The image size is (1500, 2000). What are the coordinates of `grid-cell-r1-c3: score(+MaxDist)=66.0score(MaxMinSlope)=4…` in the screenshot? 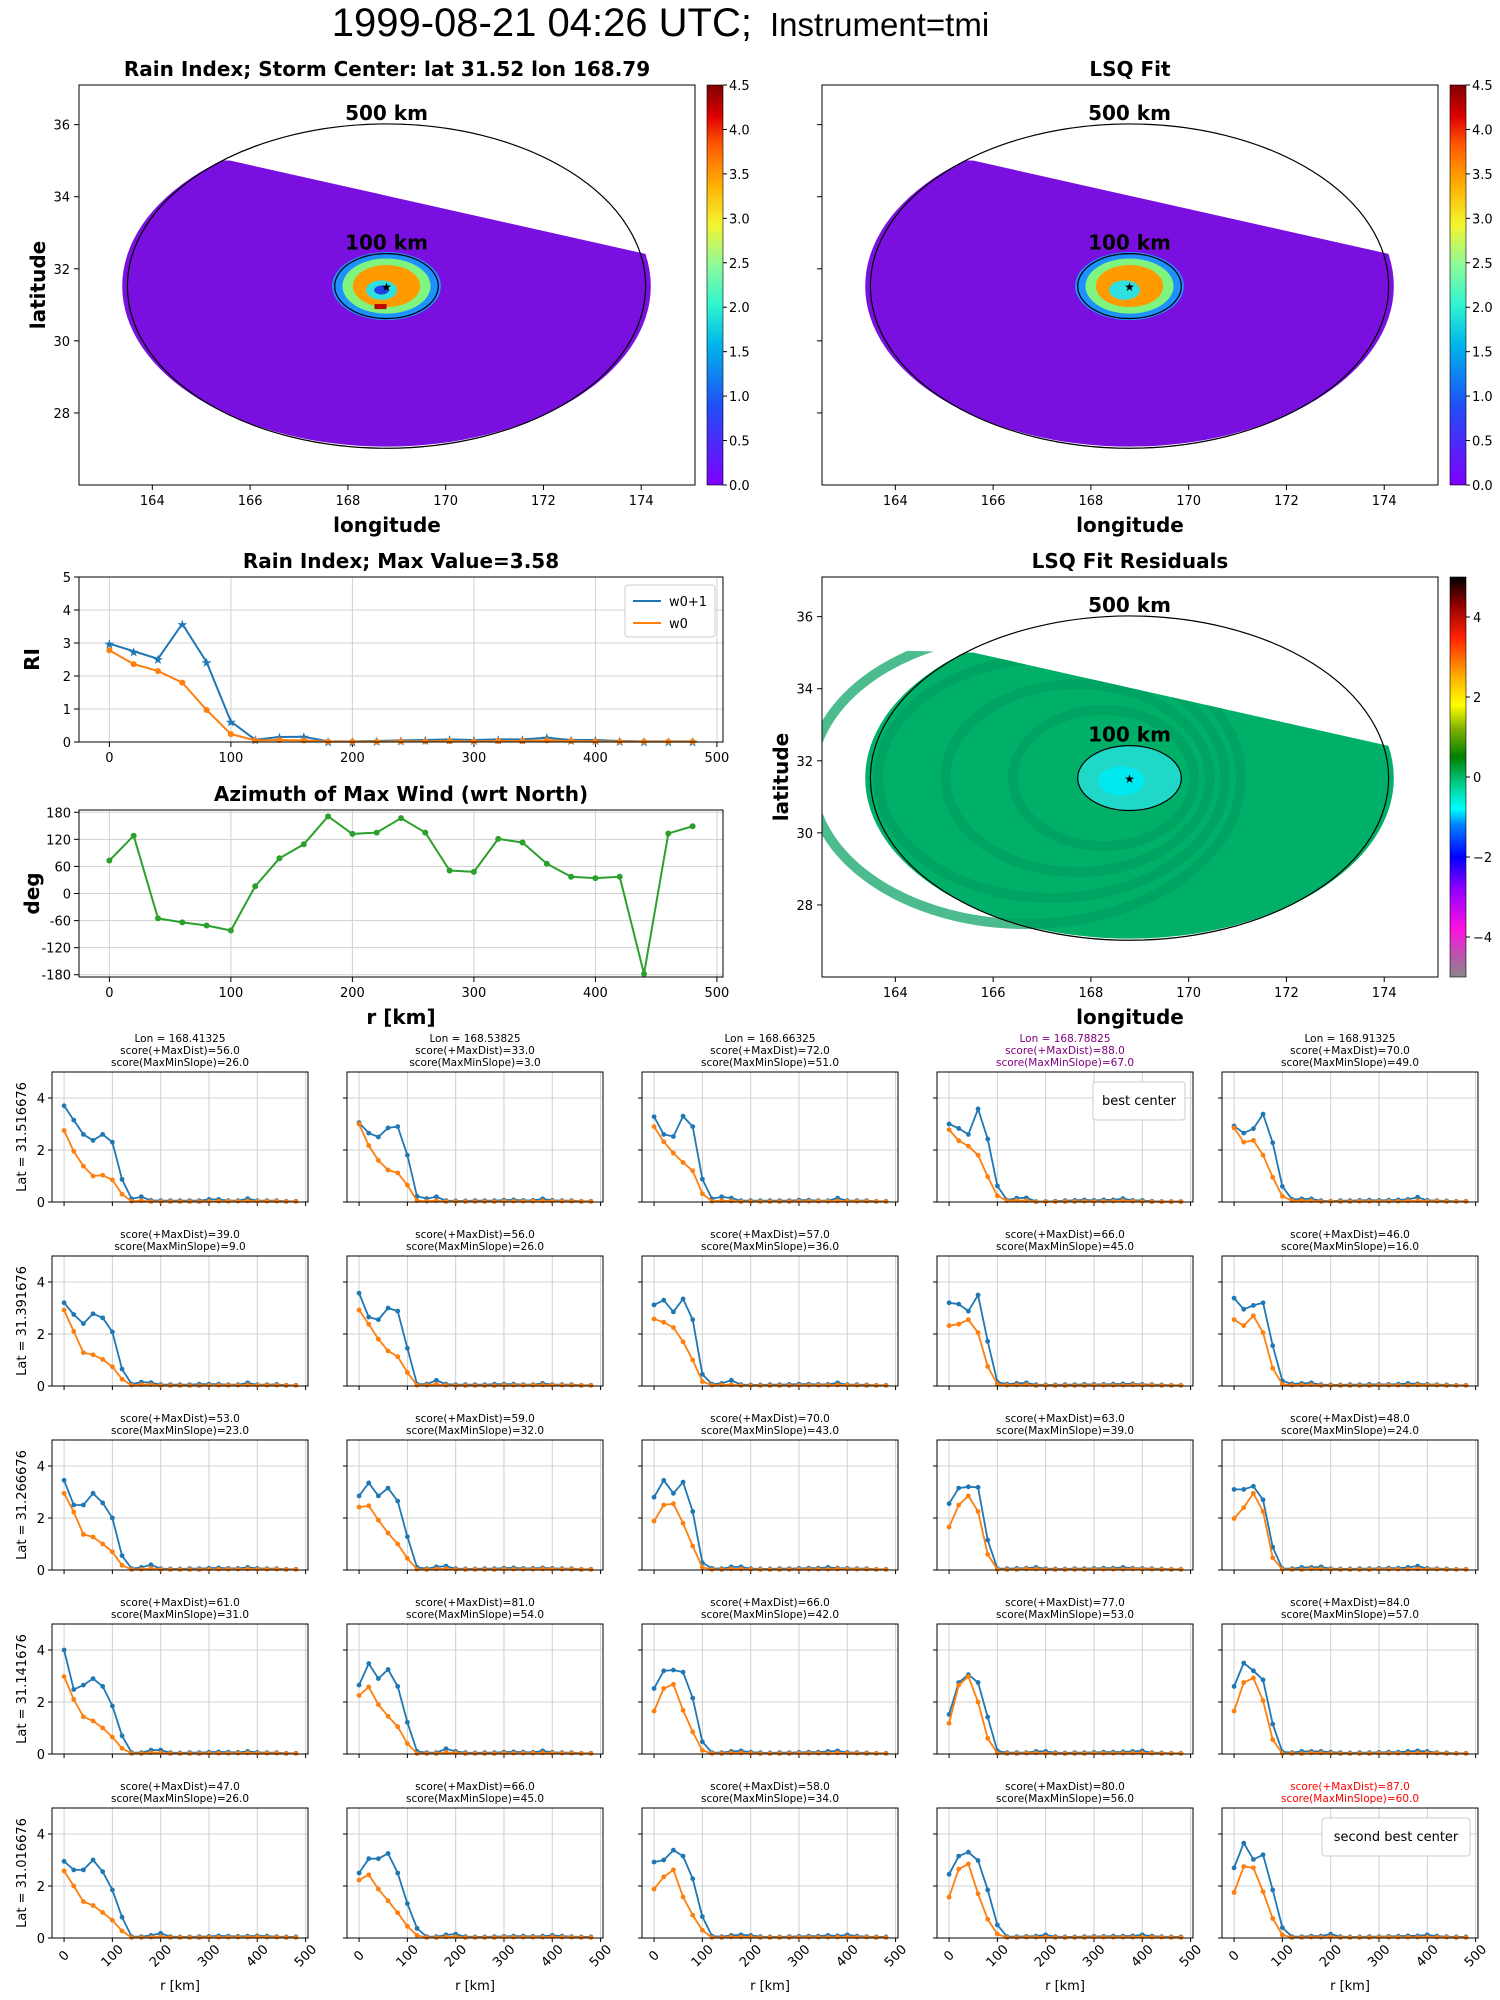 It's located at (1063, 1309).